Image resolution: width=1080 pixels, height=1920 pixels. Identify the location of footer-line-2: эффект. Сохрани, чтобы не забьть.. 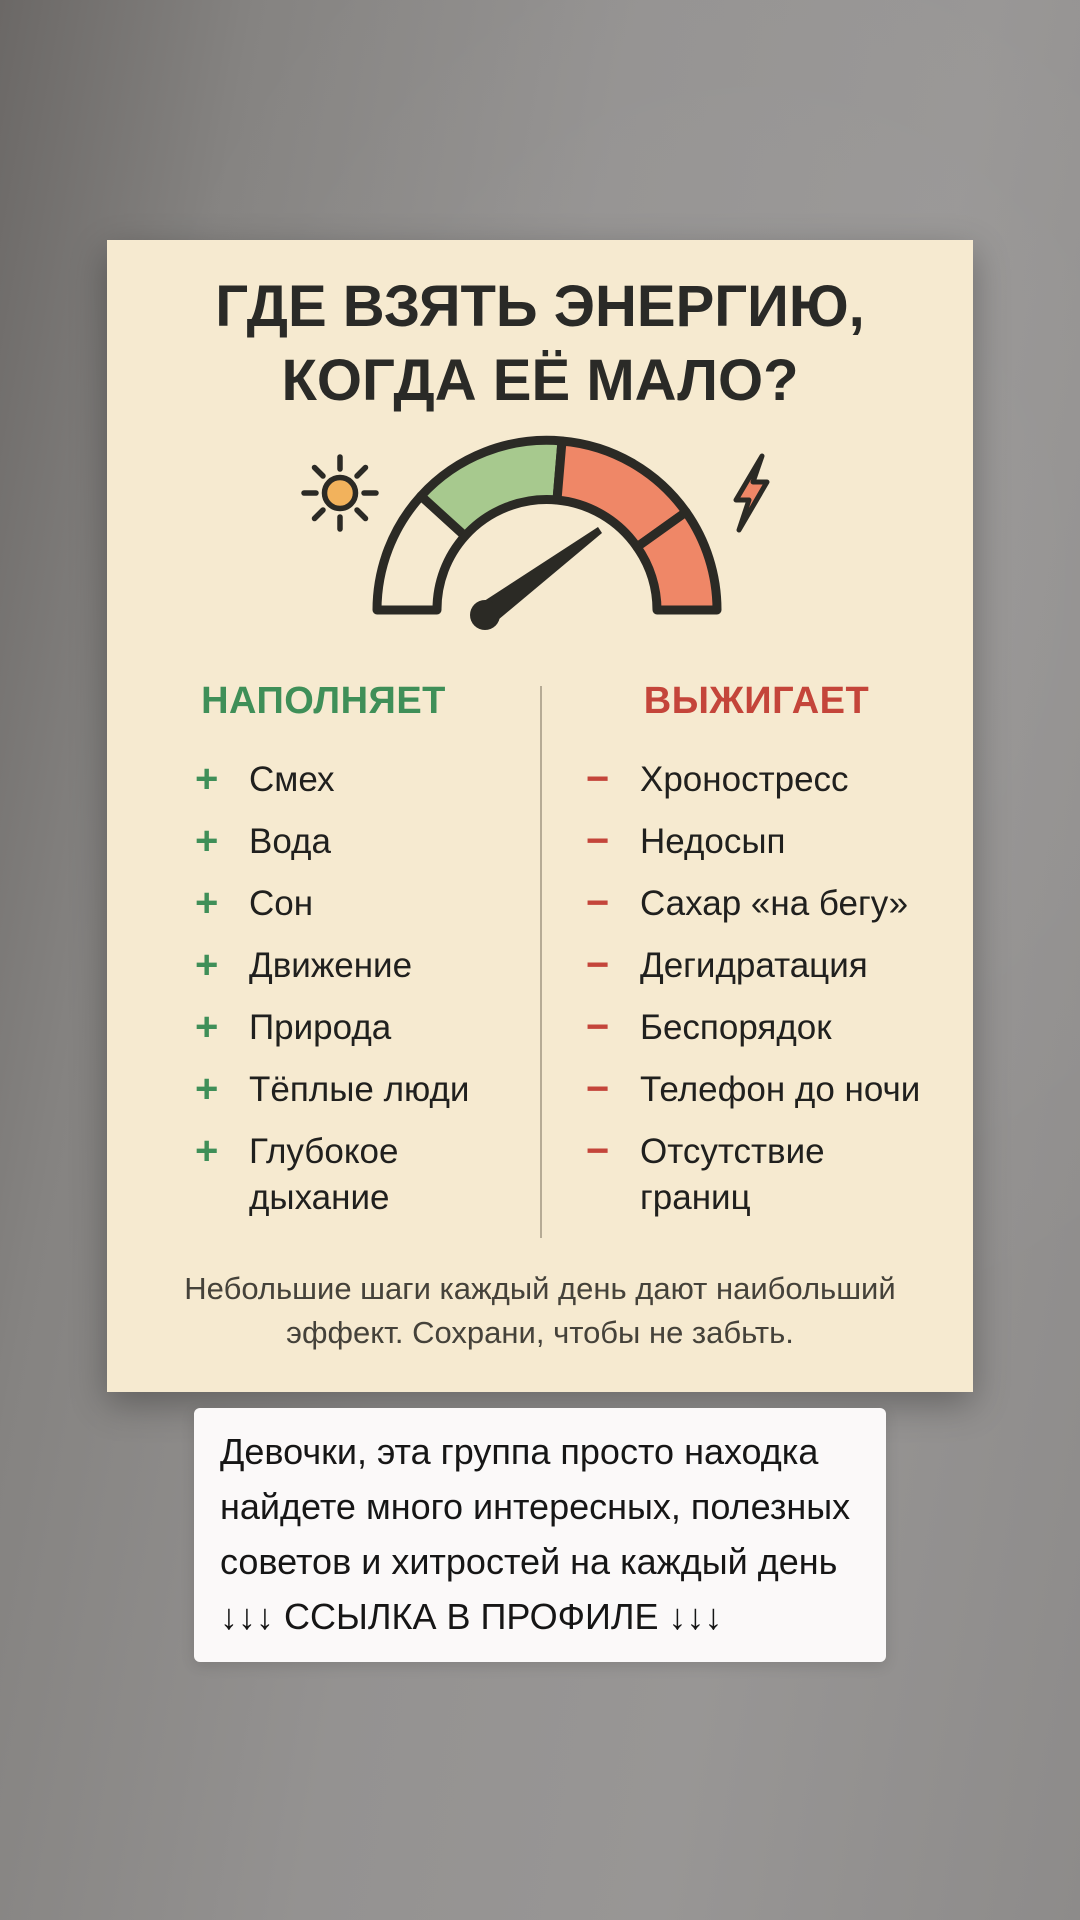
(540, 1332).